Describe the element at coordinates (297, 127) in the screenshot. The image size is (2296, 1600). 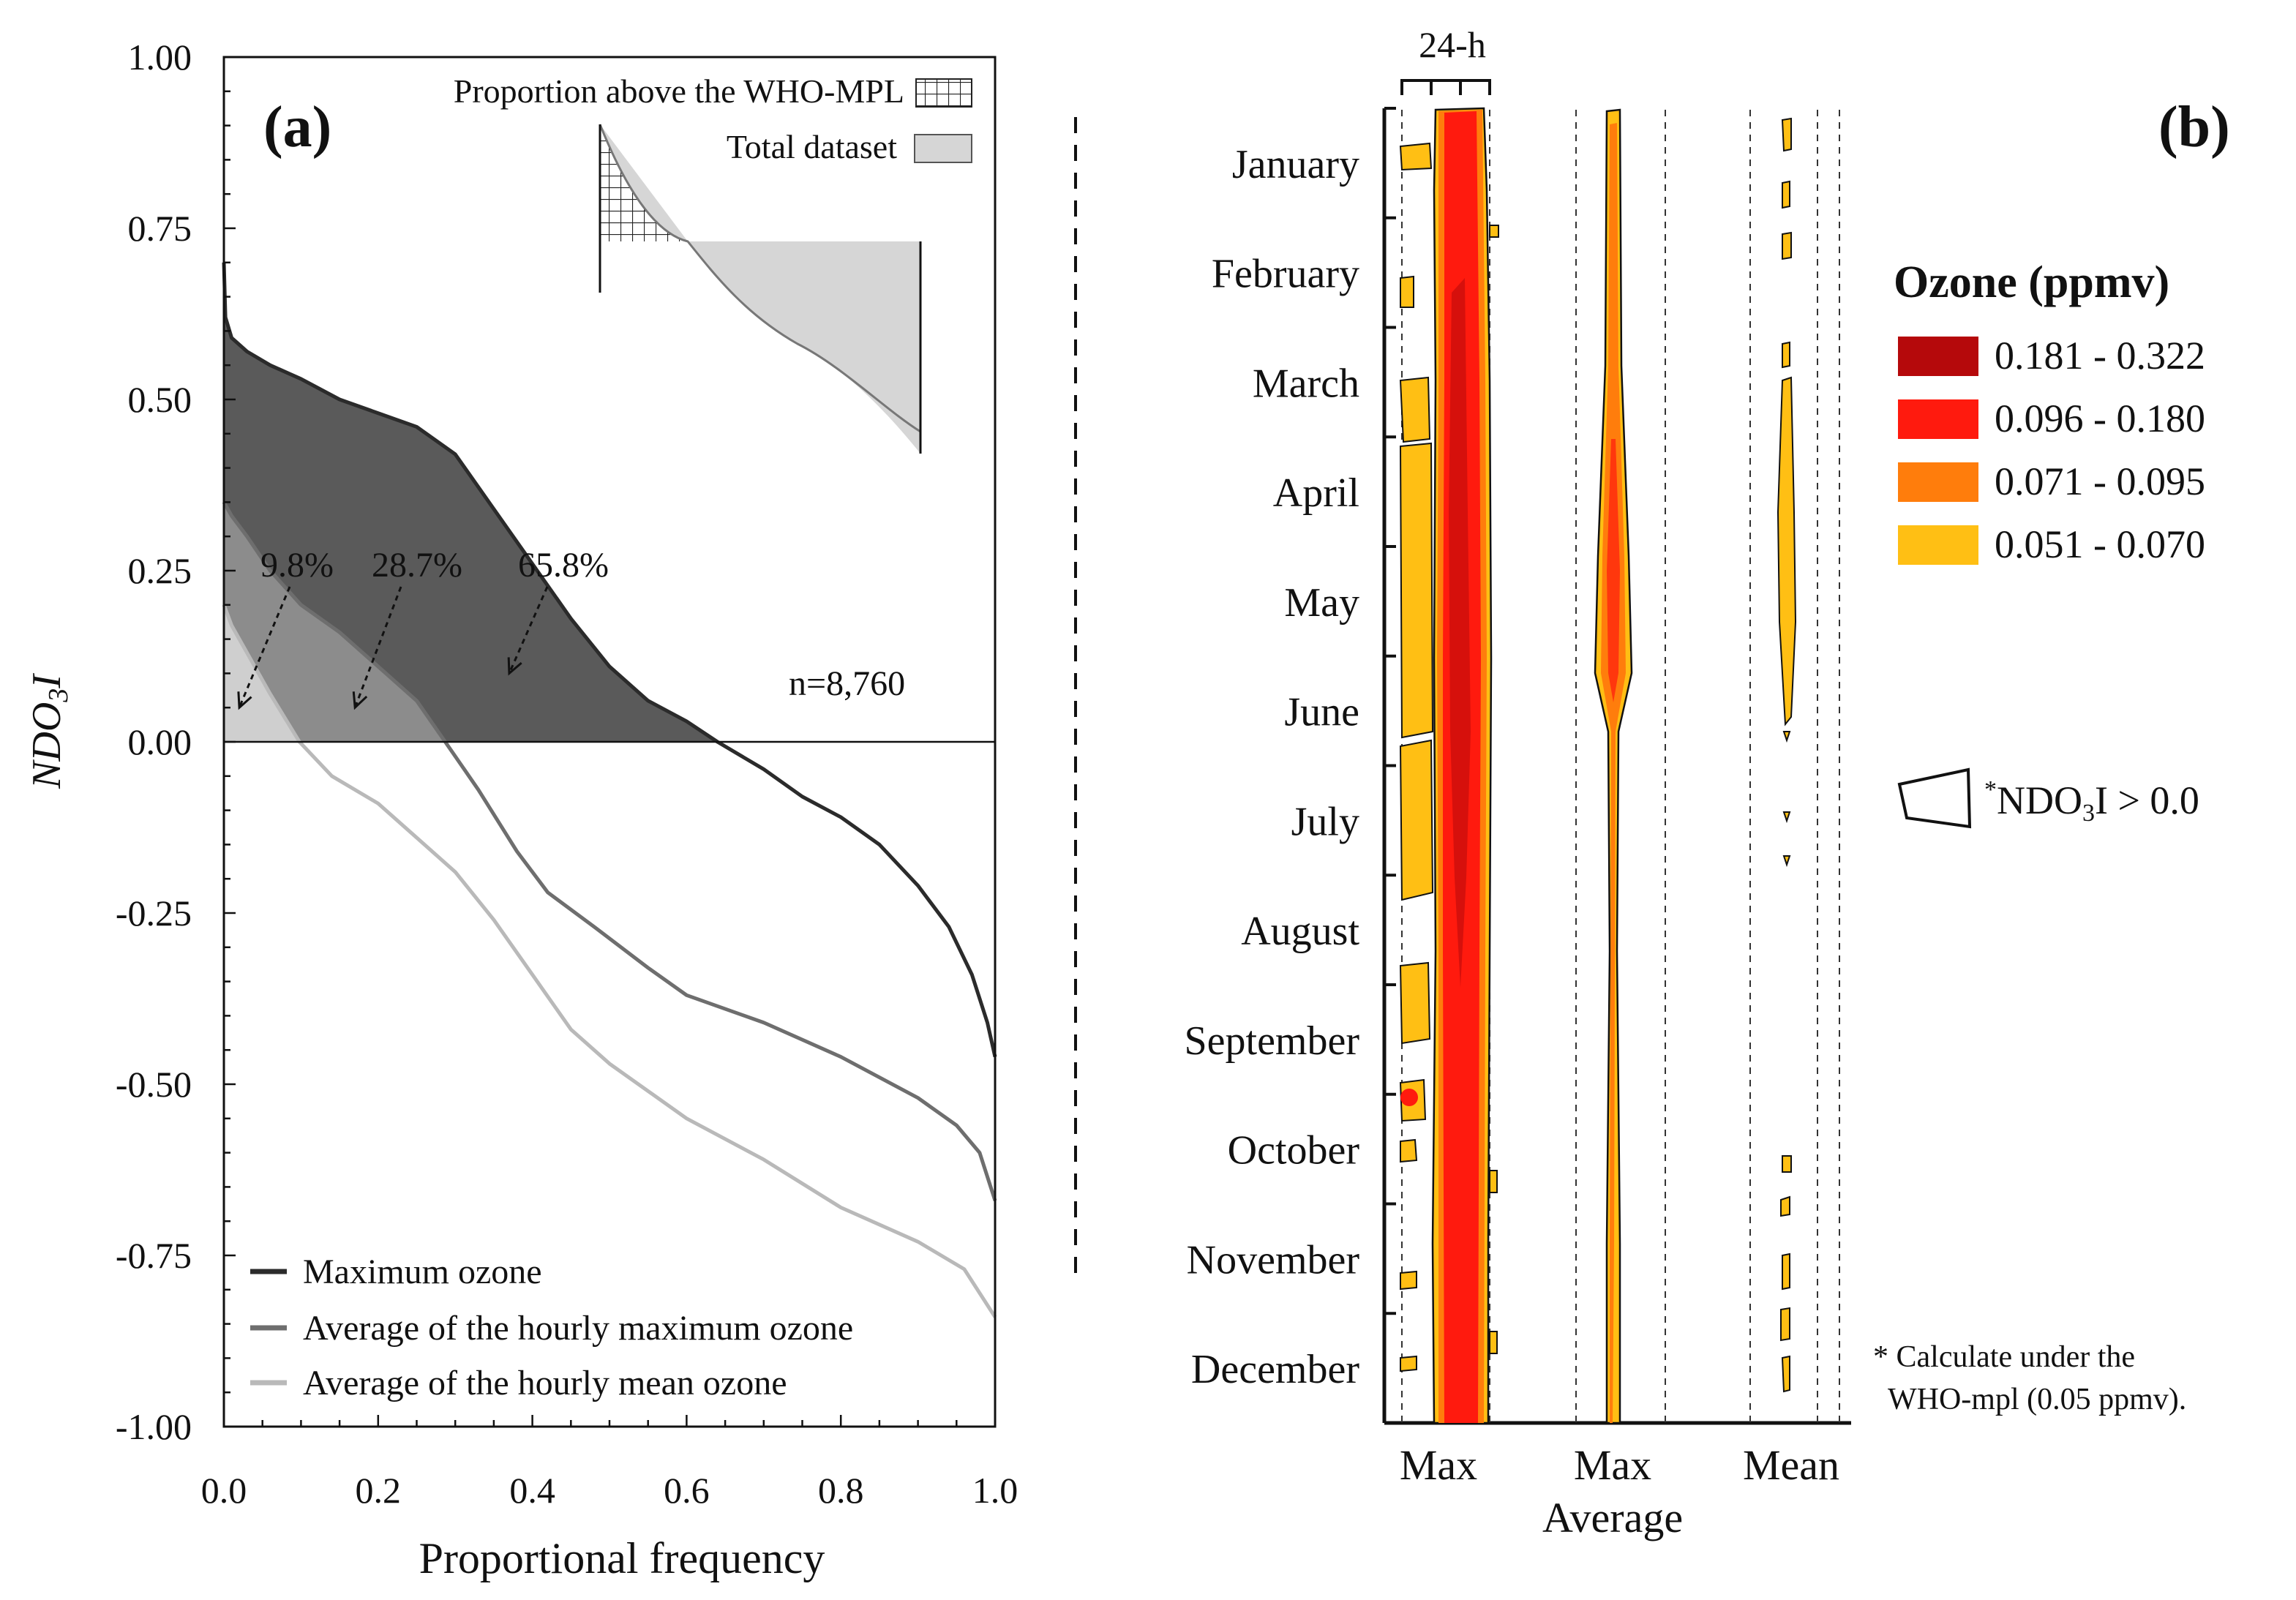
I see `panel-a-label: (a)` at that location.